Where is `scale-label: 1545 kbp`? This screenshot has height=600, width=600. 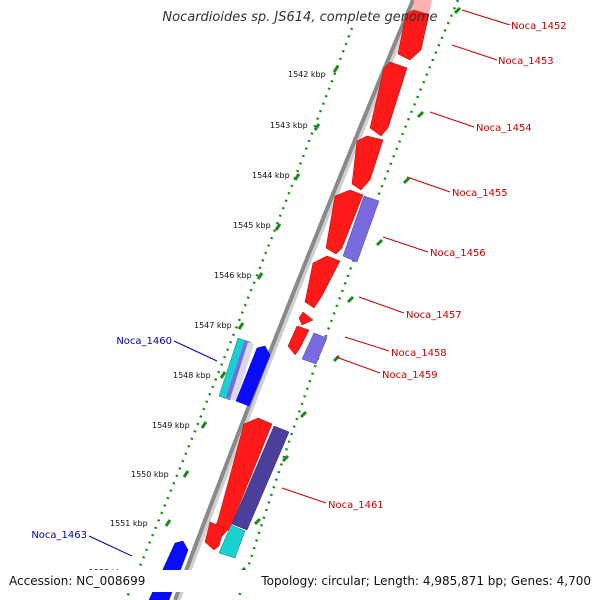 scale-label: 1545 kbp is located at coordinates (252, 225).